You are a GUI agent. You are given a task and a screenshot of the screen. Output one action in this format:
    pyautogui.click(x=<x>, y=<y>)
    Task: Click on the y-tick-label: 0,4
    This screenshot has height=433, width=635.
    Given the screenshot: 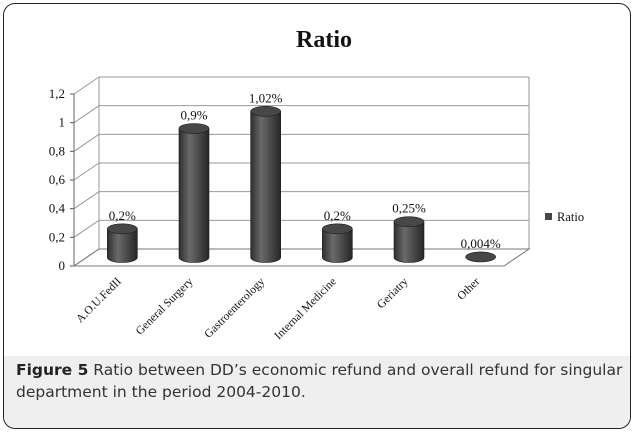 What is the action you would take?
    pyautogui.click(x=57, y=208)
    